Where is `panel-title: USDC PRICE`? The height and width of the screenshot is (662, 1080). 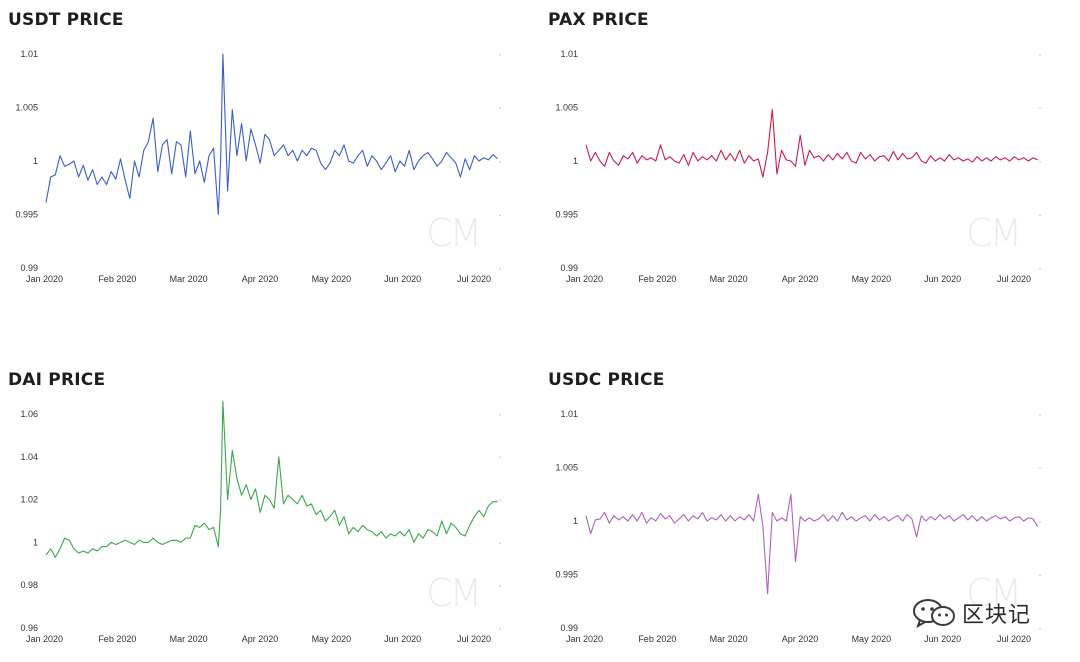 panel-title: USDC PRICE is located at coordinates (606, 380).